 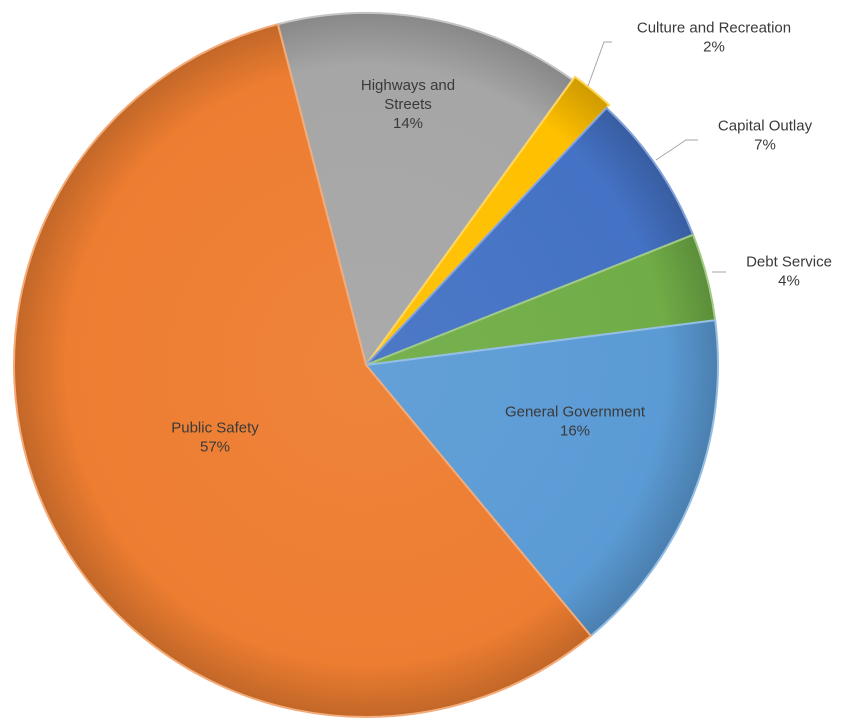 I want to click on slice-name-label: Culture and Recreation, so click(x=714, y=28).